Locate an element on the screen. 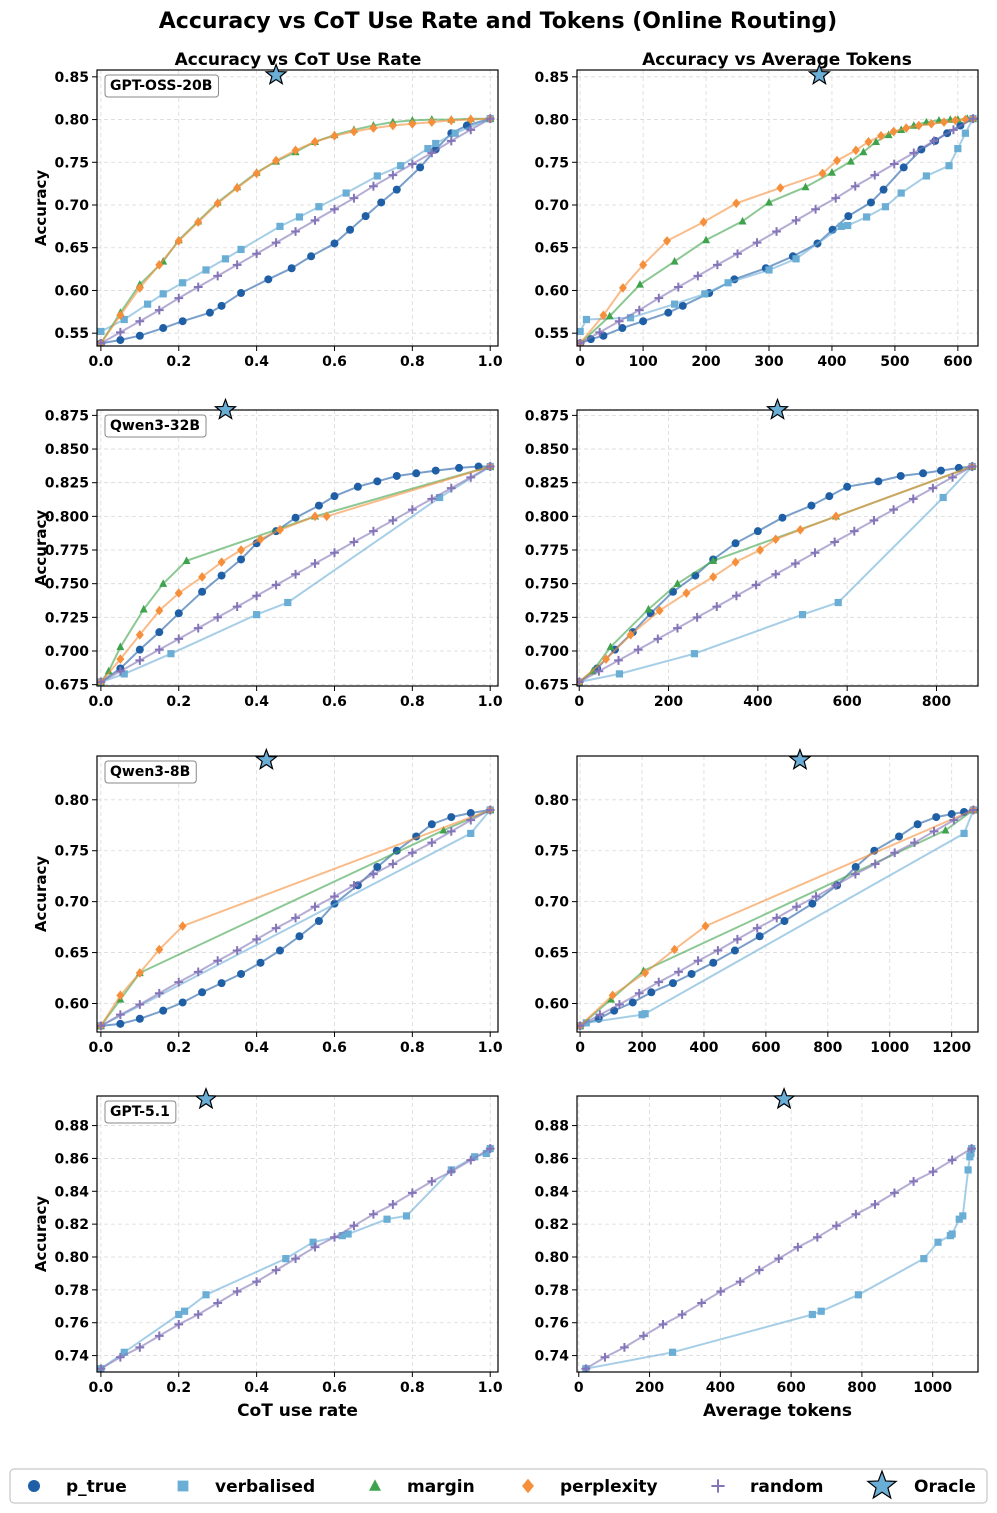 The image size is (997, 1513). x-tick-label: 400 is located at coordinates (757, 702).